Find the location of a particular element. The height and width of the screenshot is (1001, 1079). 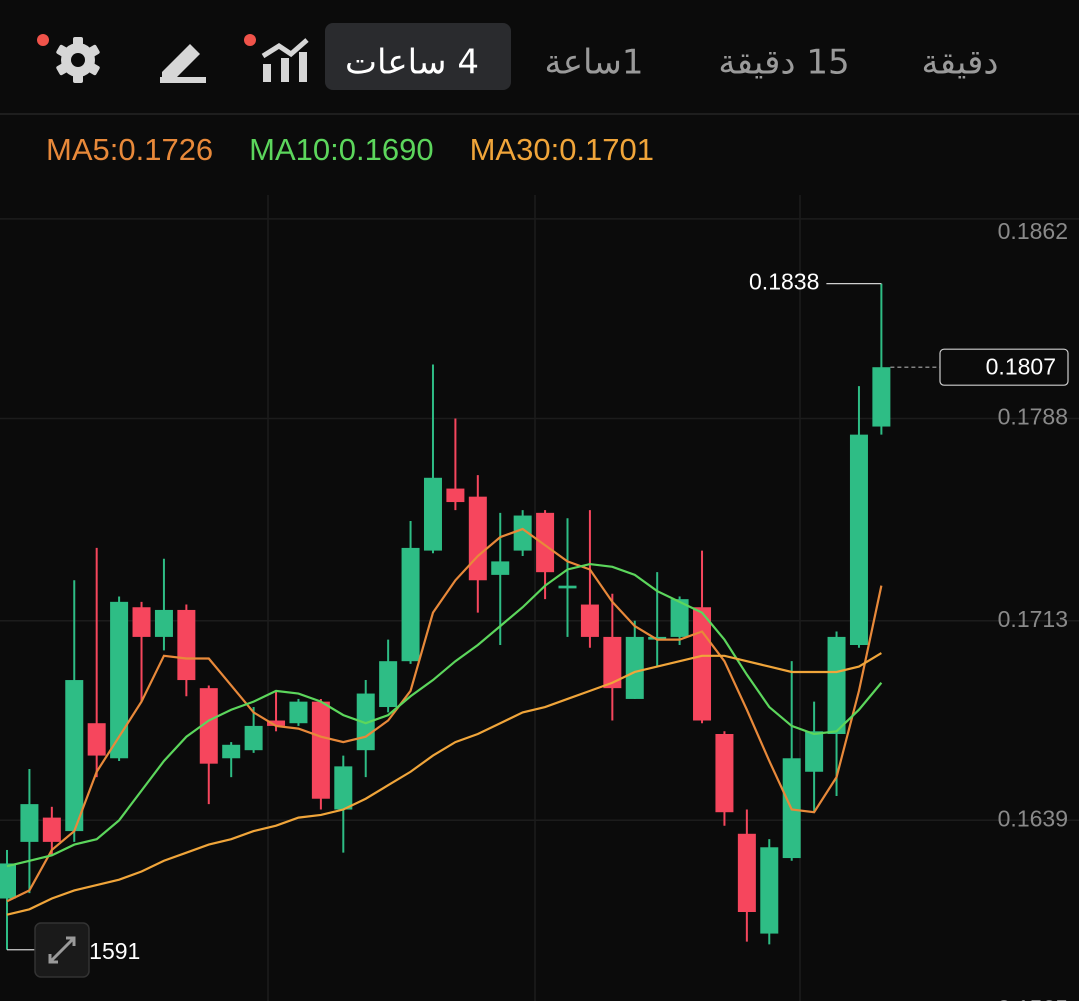

pen is located at coordinates (181, 63).